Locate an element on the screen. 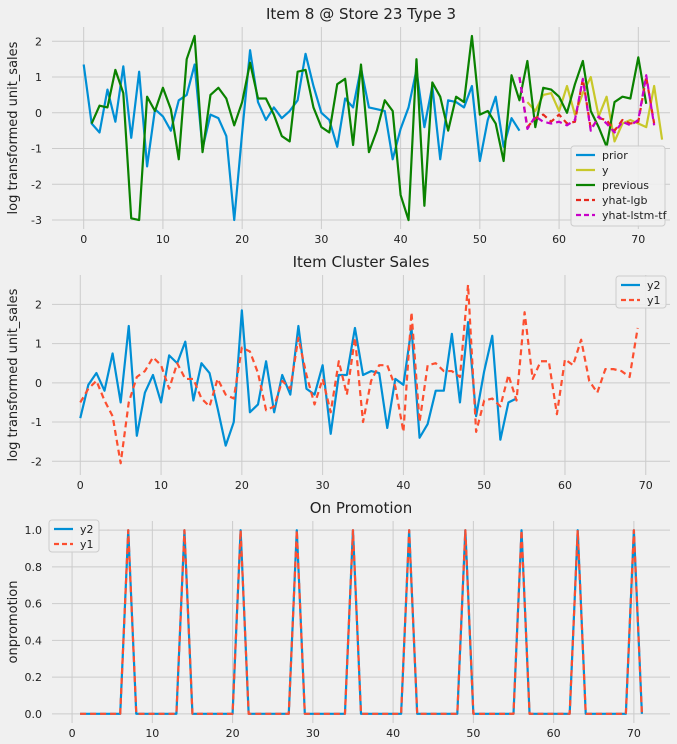 The width and height of the screenshot is (677, 744). y-tick-label: 0.4 is located at coordinates (34, 640).